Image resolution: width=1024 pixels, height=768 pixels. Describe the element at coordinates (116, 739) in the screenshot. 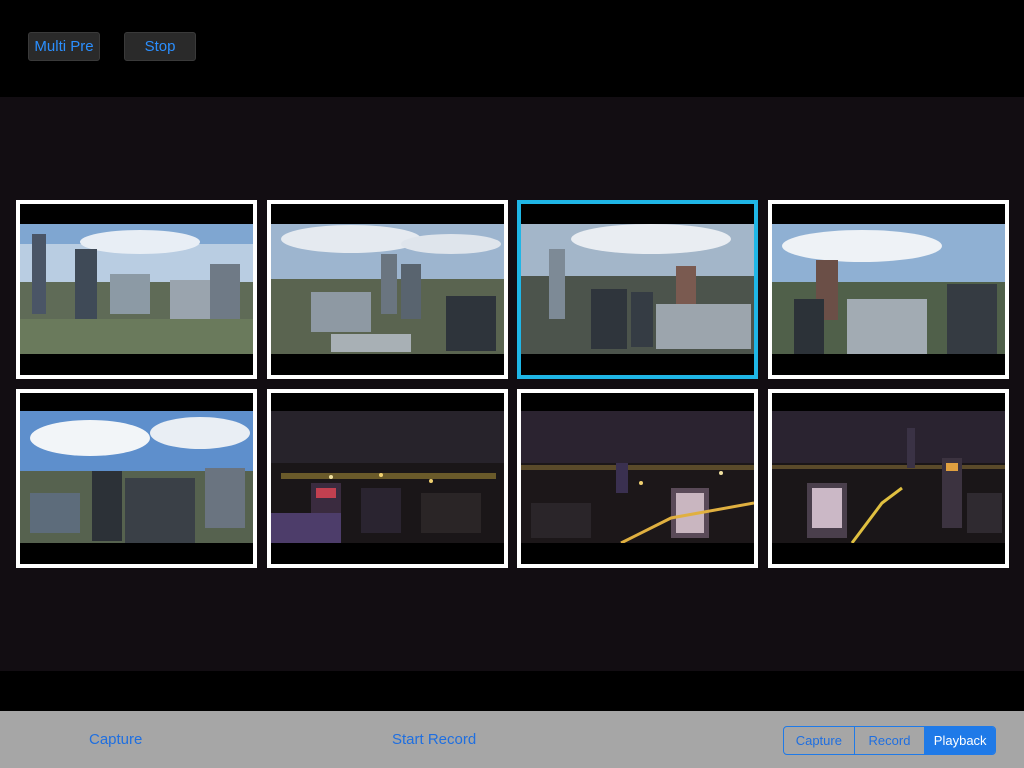

I see `capture-button: Capture` at that location.